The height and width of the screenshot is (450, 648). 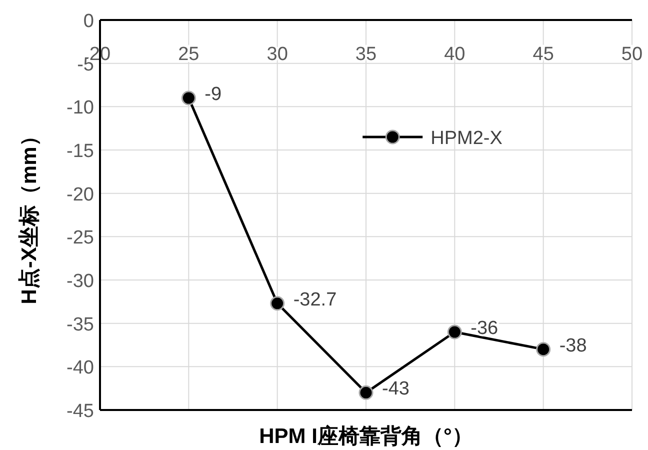 I want to click on y-tick-label: -10, so click(x=80, y=108).